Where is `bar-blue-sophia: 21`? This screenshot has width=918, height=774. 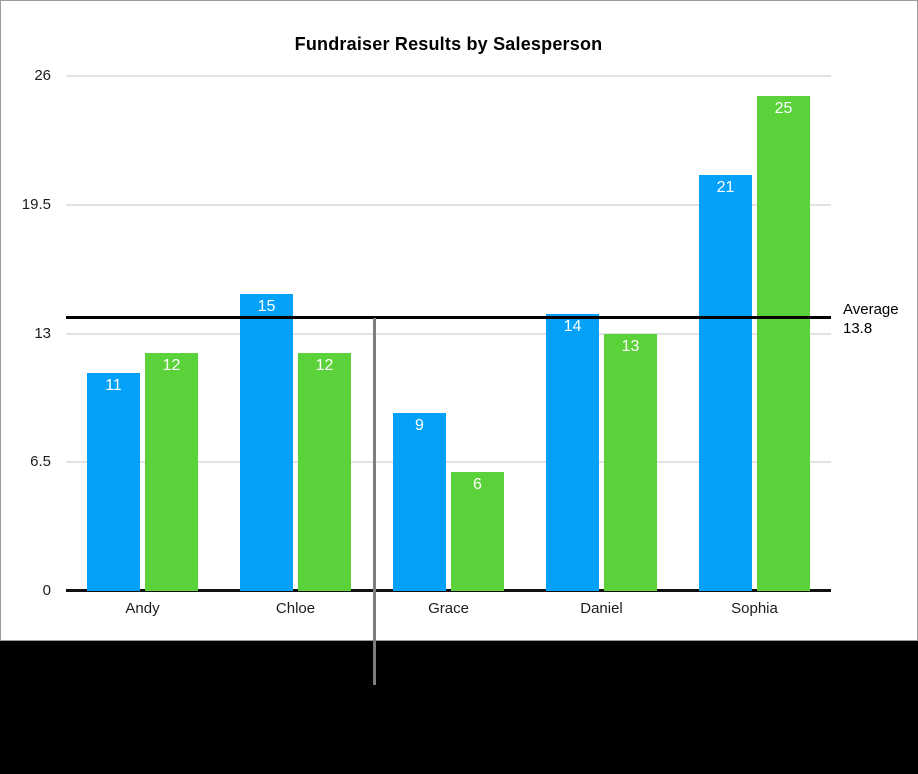 bar-blue-sophia: 21 is located at coordinates (725, 383).